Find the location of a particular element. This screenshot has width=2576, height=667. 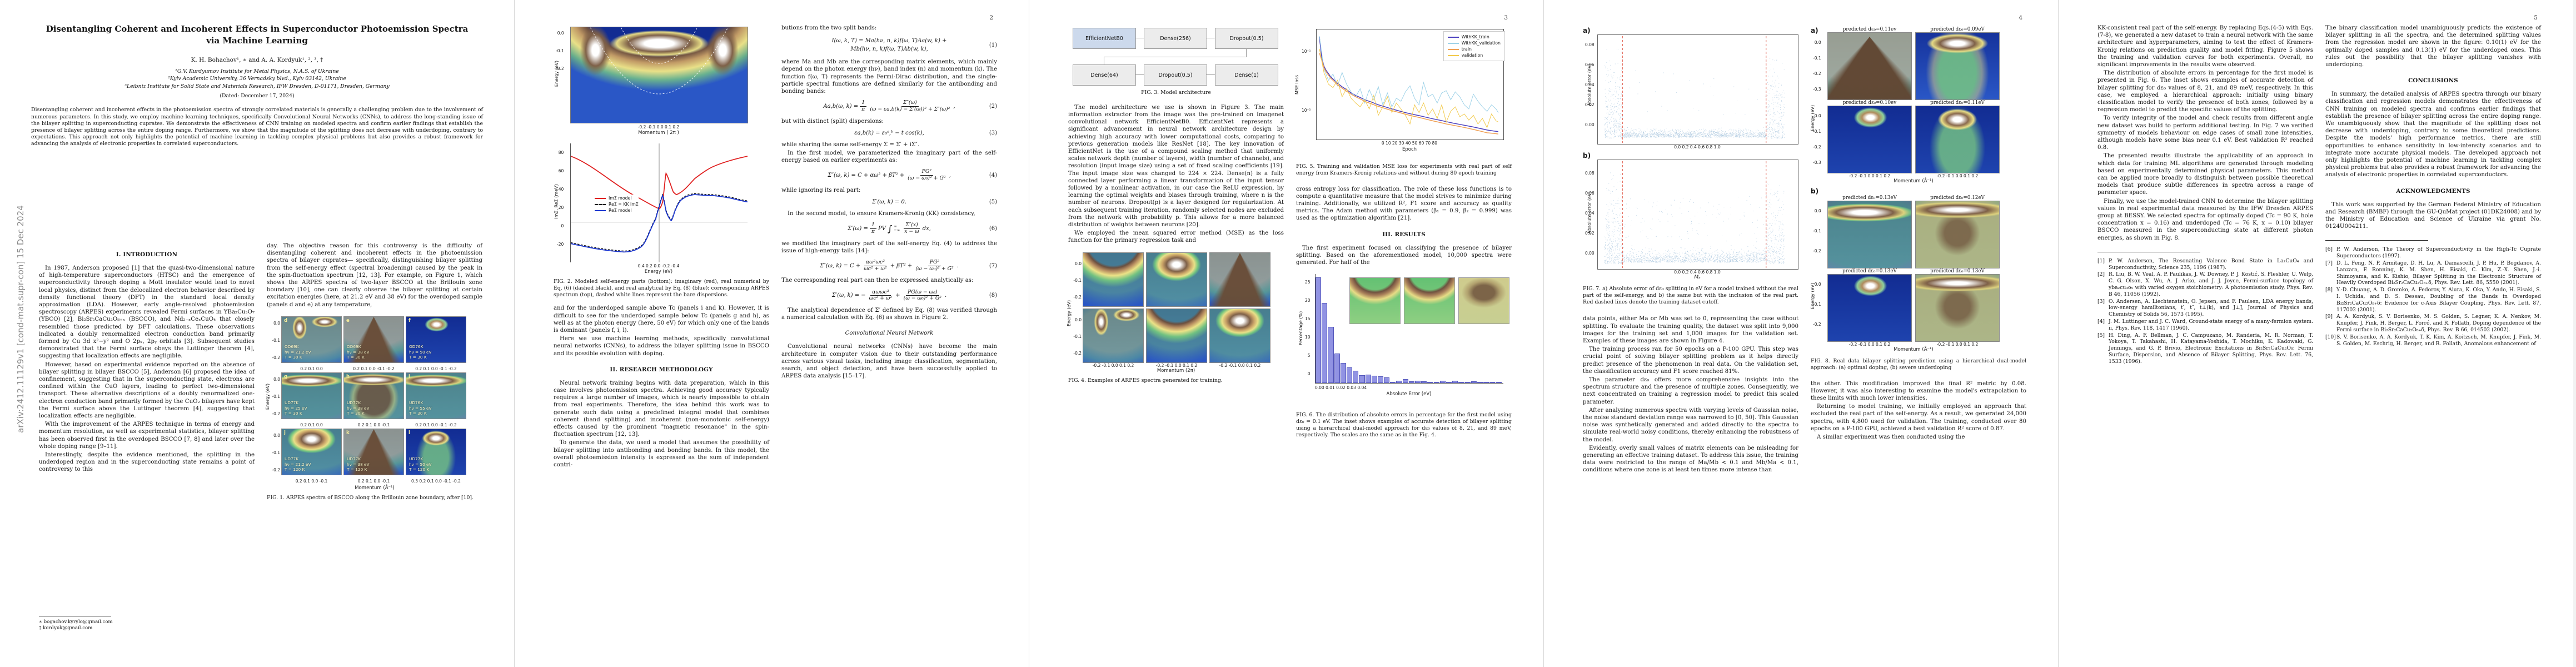

legend-swatch is located at coordinates (1453, 55).